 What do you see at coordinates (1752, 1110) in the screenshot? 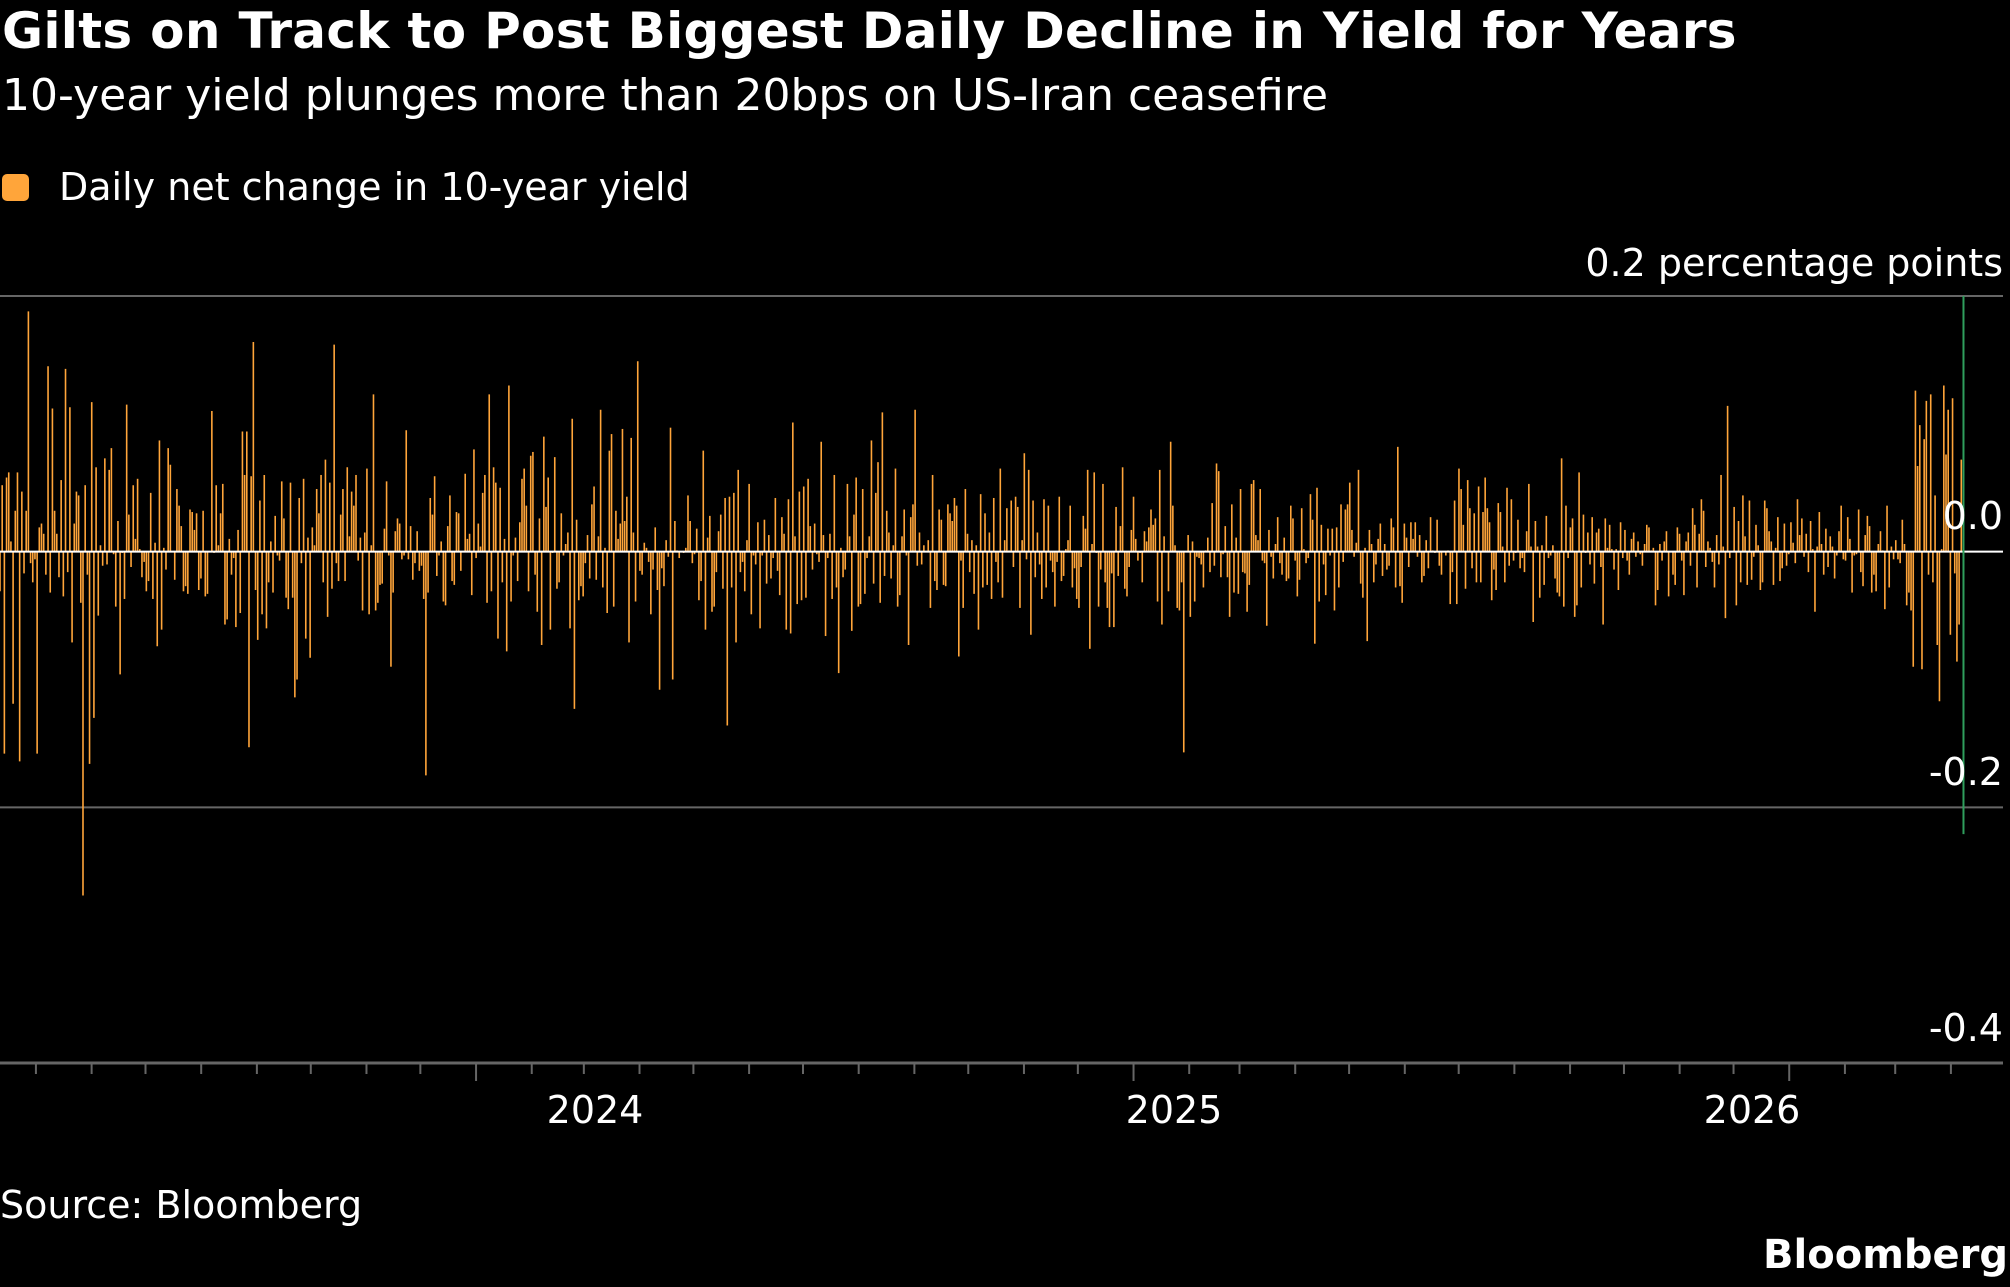
I see `x-tick-label: 2026` at bounding box center [1752, 1110].